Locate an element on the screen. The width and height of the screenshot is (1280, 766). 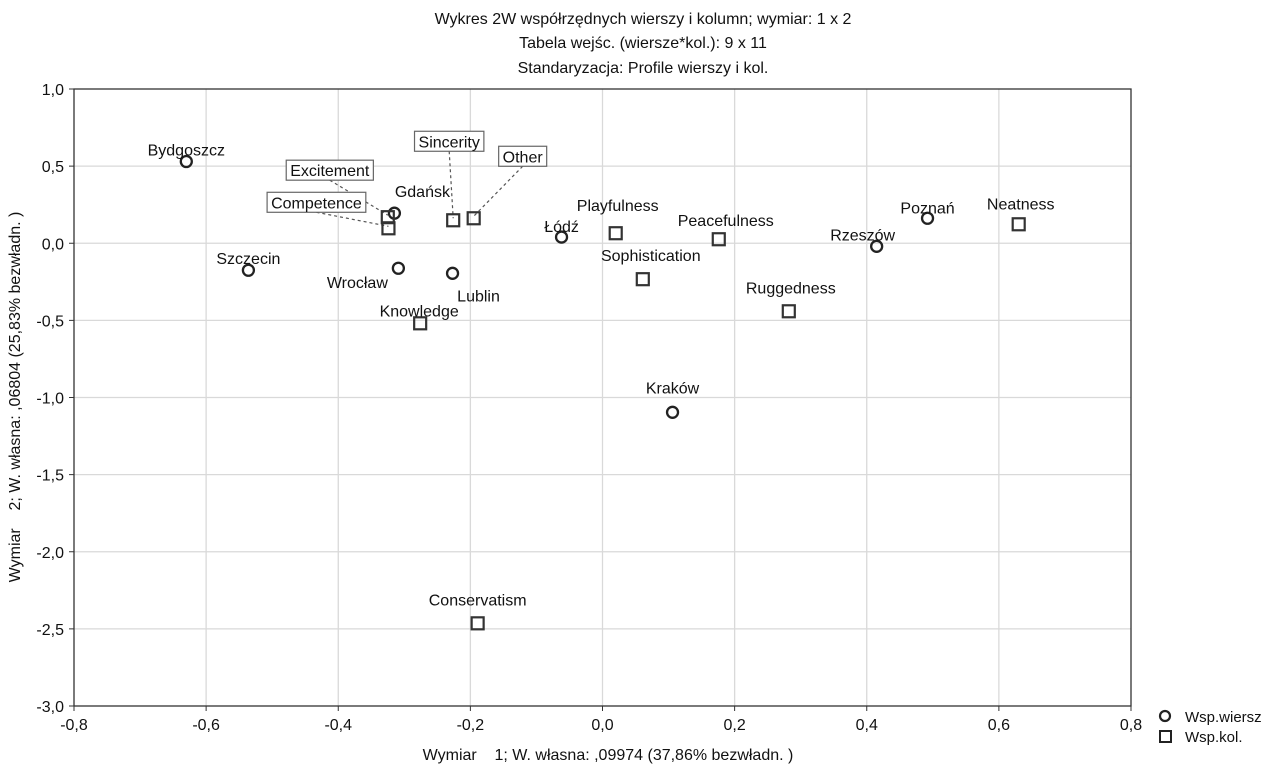
point-knowledge is located at coordinates (420, 323).